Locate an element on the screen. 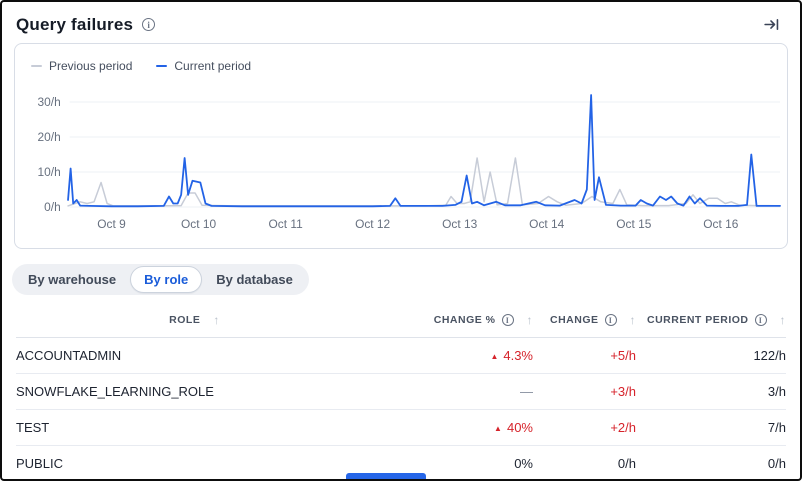 This screenshot has height=481, width=802. change-pct-cell: 0% is located at coordinates (453, 462).